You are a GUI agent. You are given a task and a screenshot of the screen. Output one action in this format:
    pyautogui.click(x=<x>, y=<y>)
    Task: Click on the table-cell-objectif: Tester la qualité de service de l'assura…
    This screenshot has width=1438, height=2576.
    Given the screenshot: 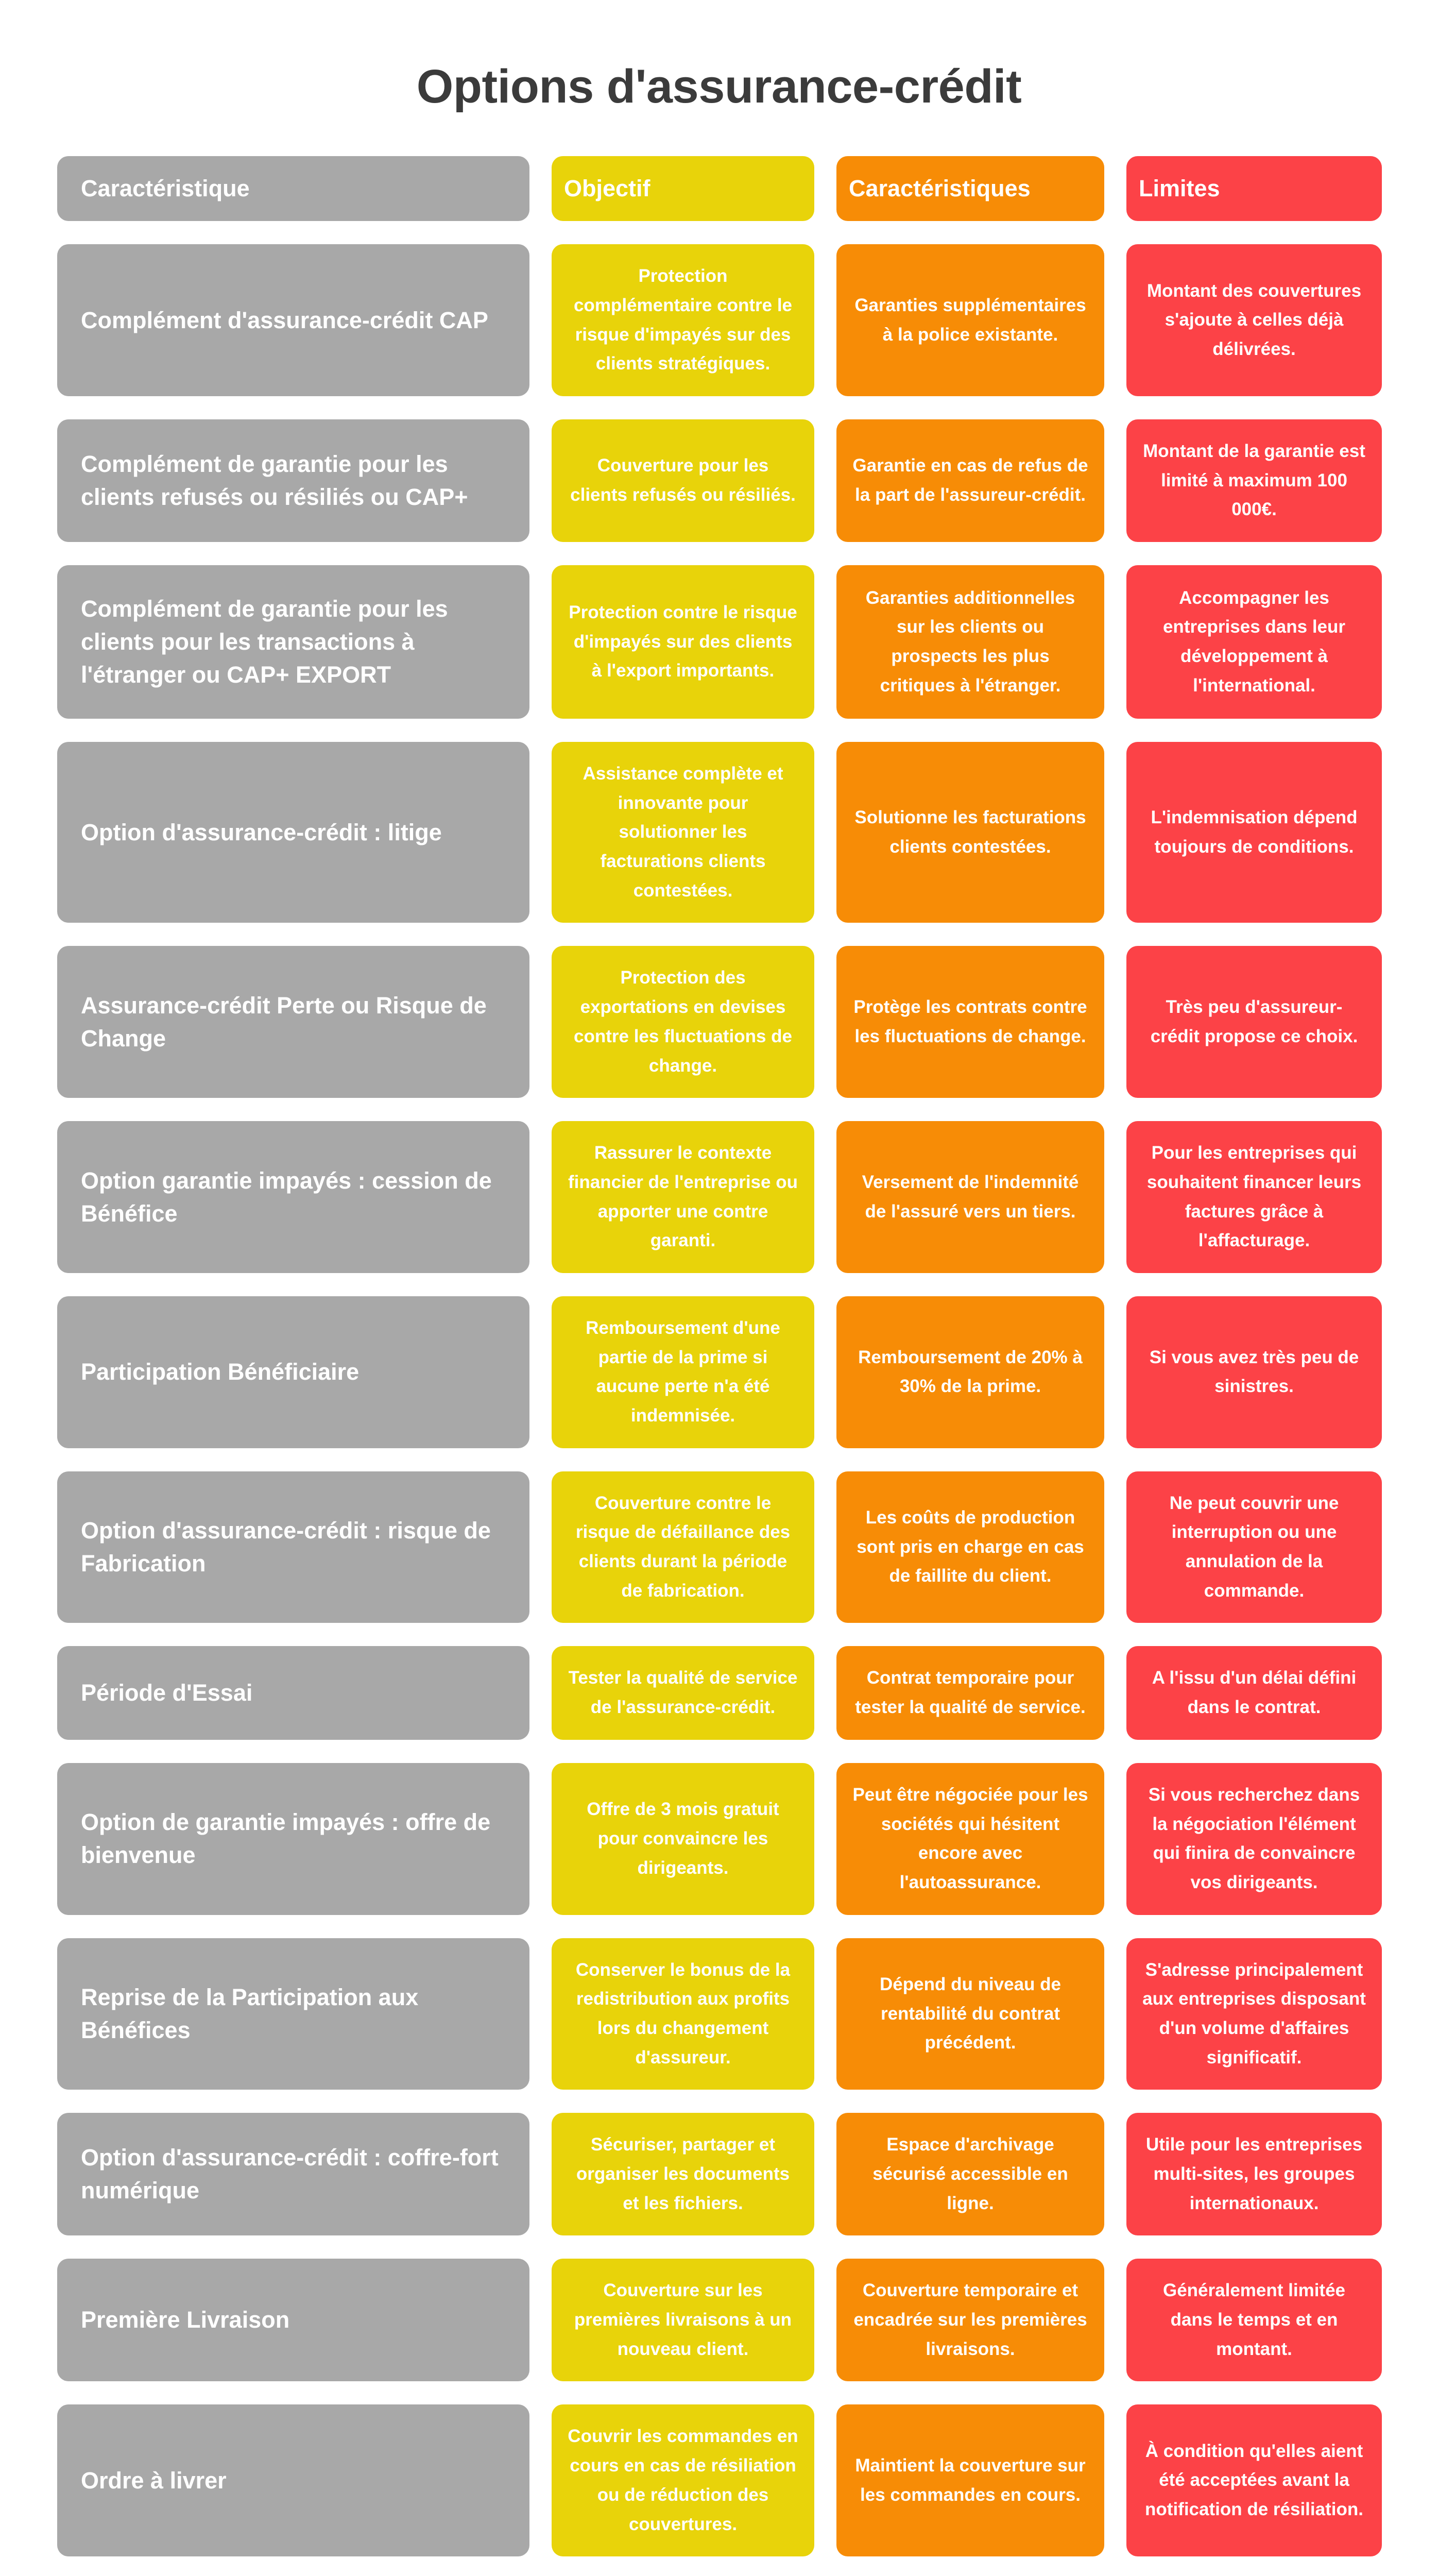 What is the action you would take?
    pyautogui.click(x=683, y=1693)
    